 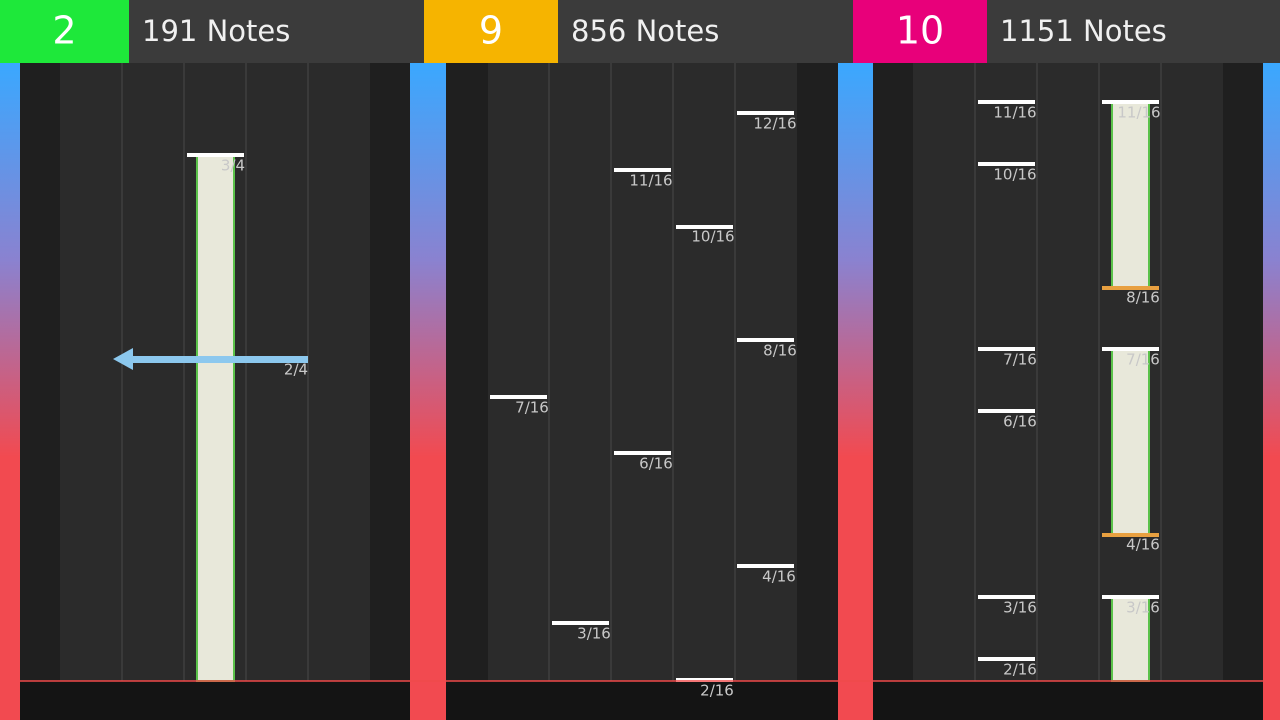 What do you see at coordinates (218, 359) in the screenshot?
I see `arrow-body` at bounding box center [218, 359].